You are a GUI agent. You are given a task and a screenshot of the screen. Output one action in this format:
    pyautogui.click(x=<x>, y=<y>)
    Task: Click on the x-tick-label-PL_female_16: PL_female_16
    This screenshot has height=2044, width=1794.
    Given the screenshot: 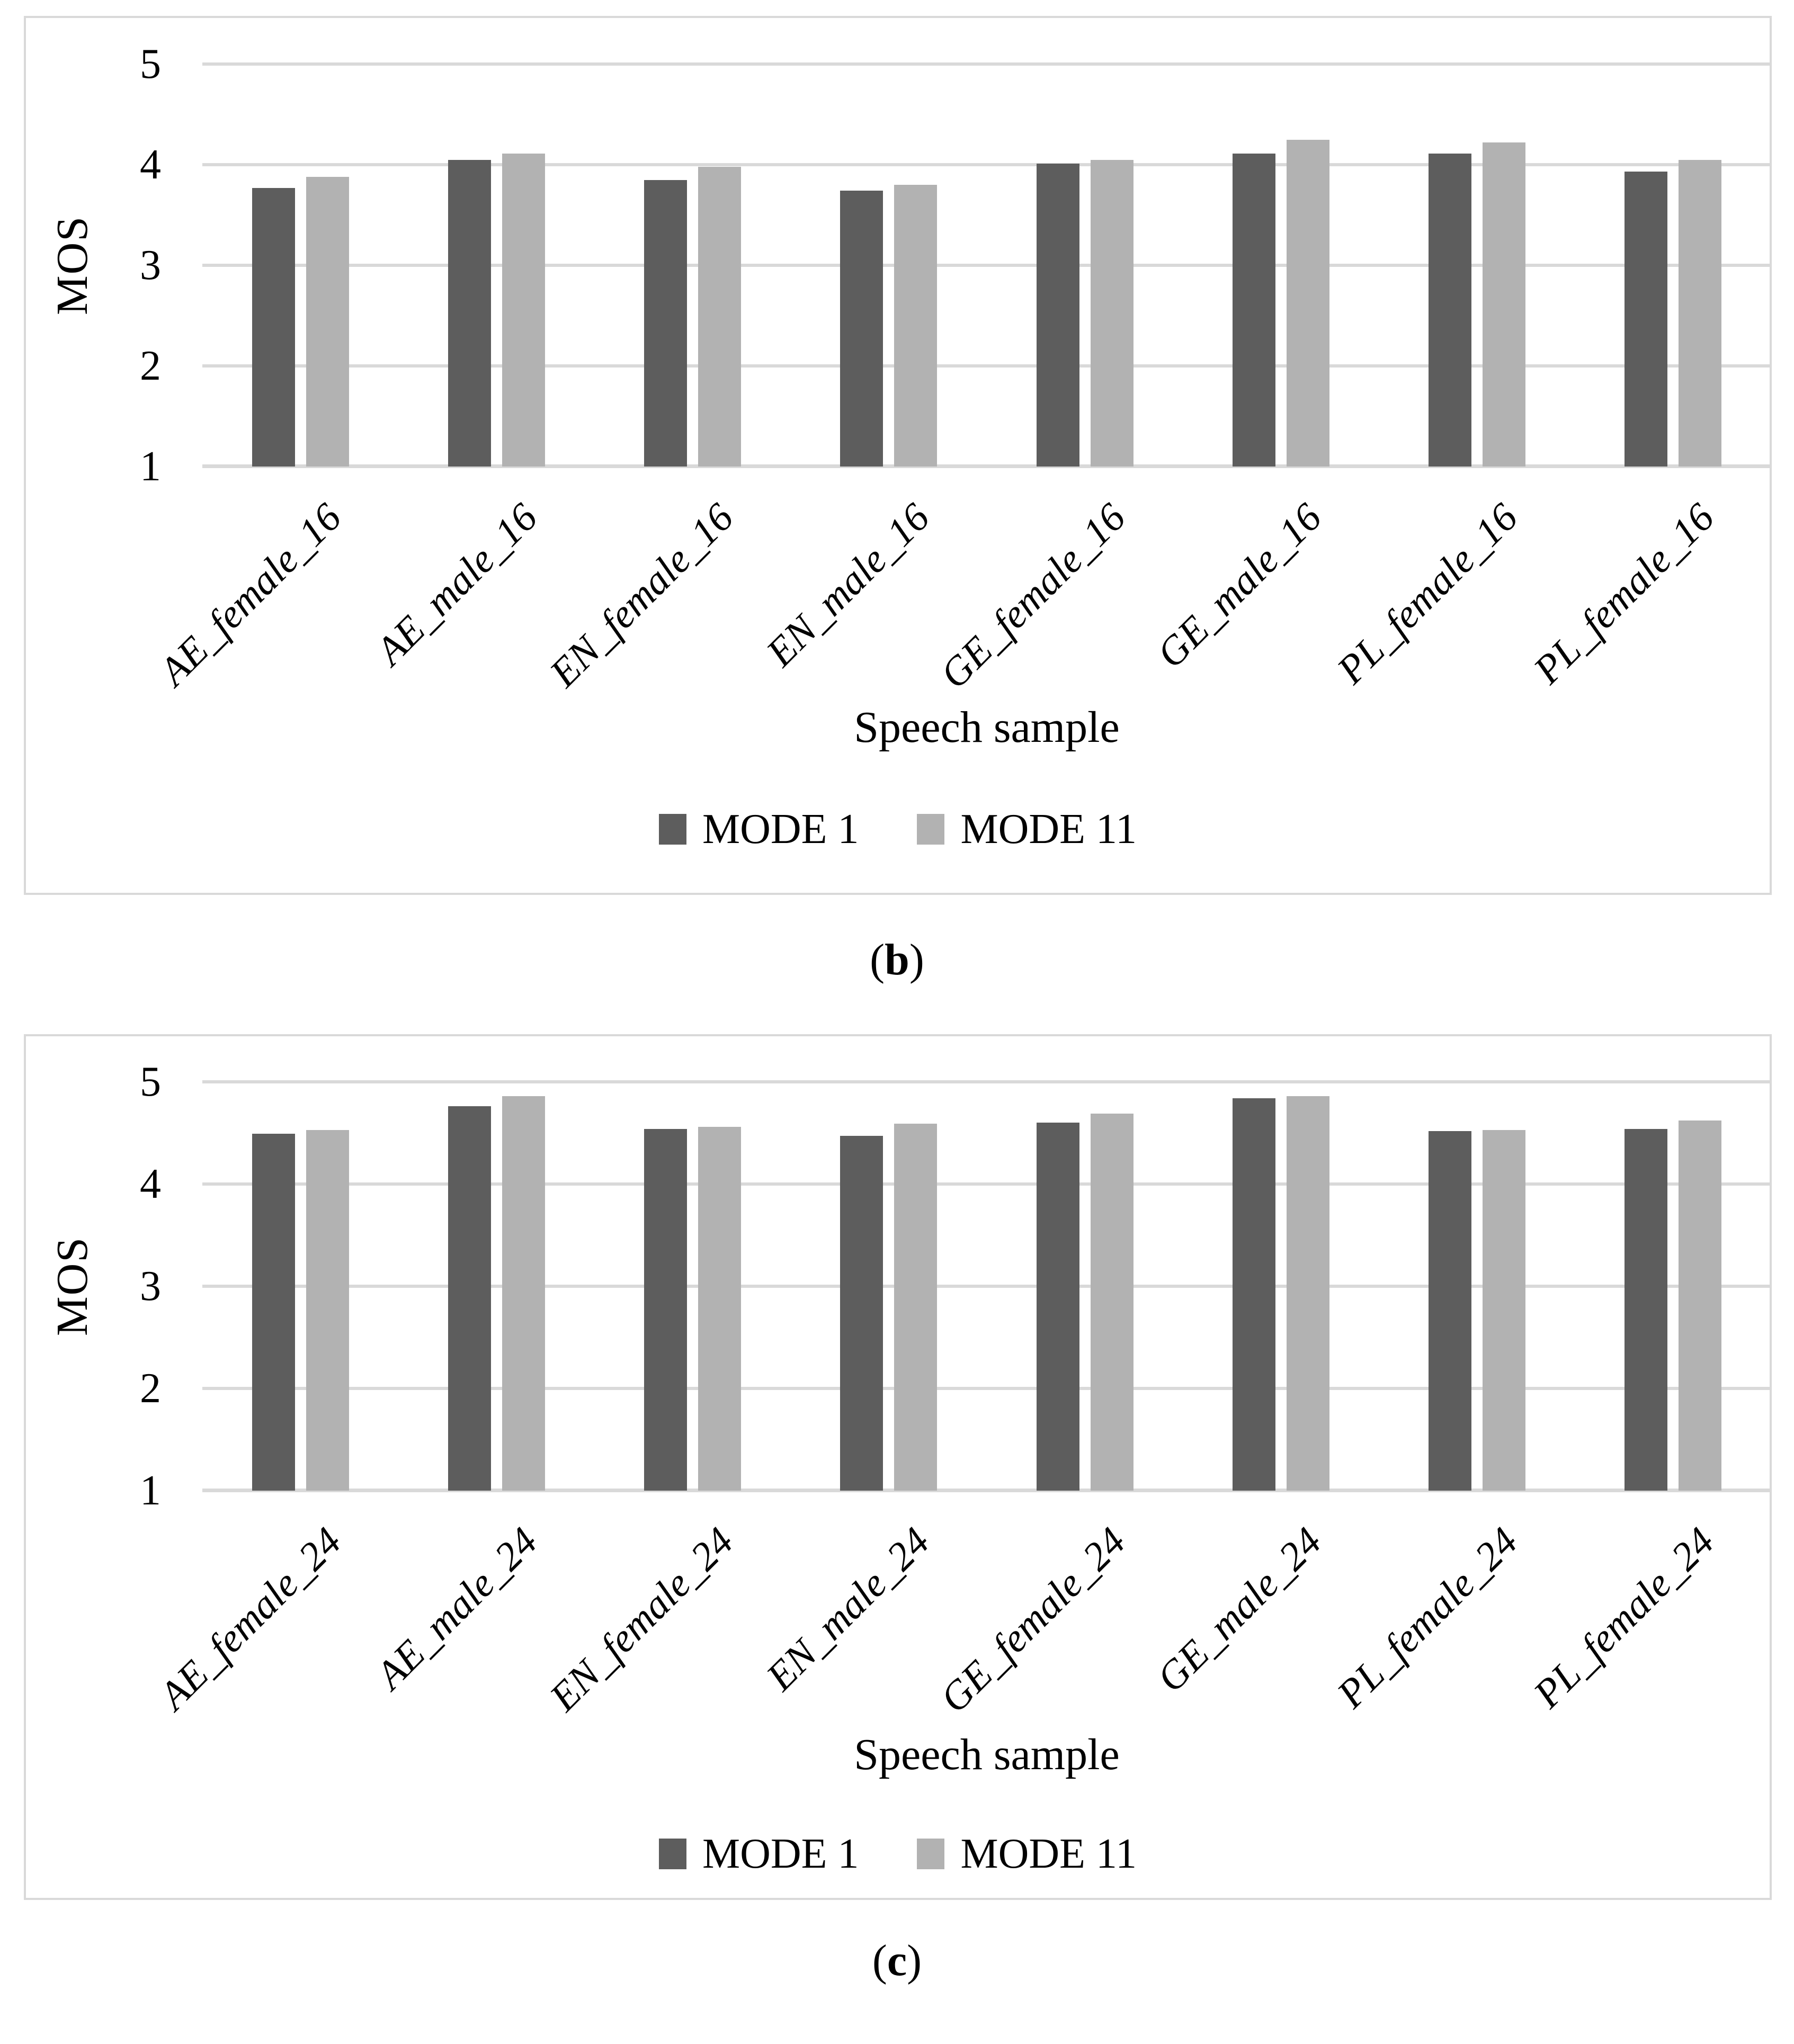 What is the action you would take?
    pyautogui.click(x=1623, y=594)
    